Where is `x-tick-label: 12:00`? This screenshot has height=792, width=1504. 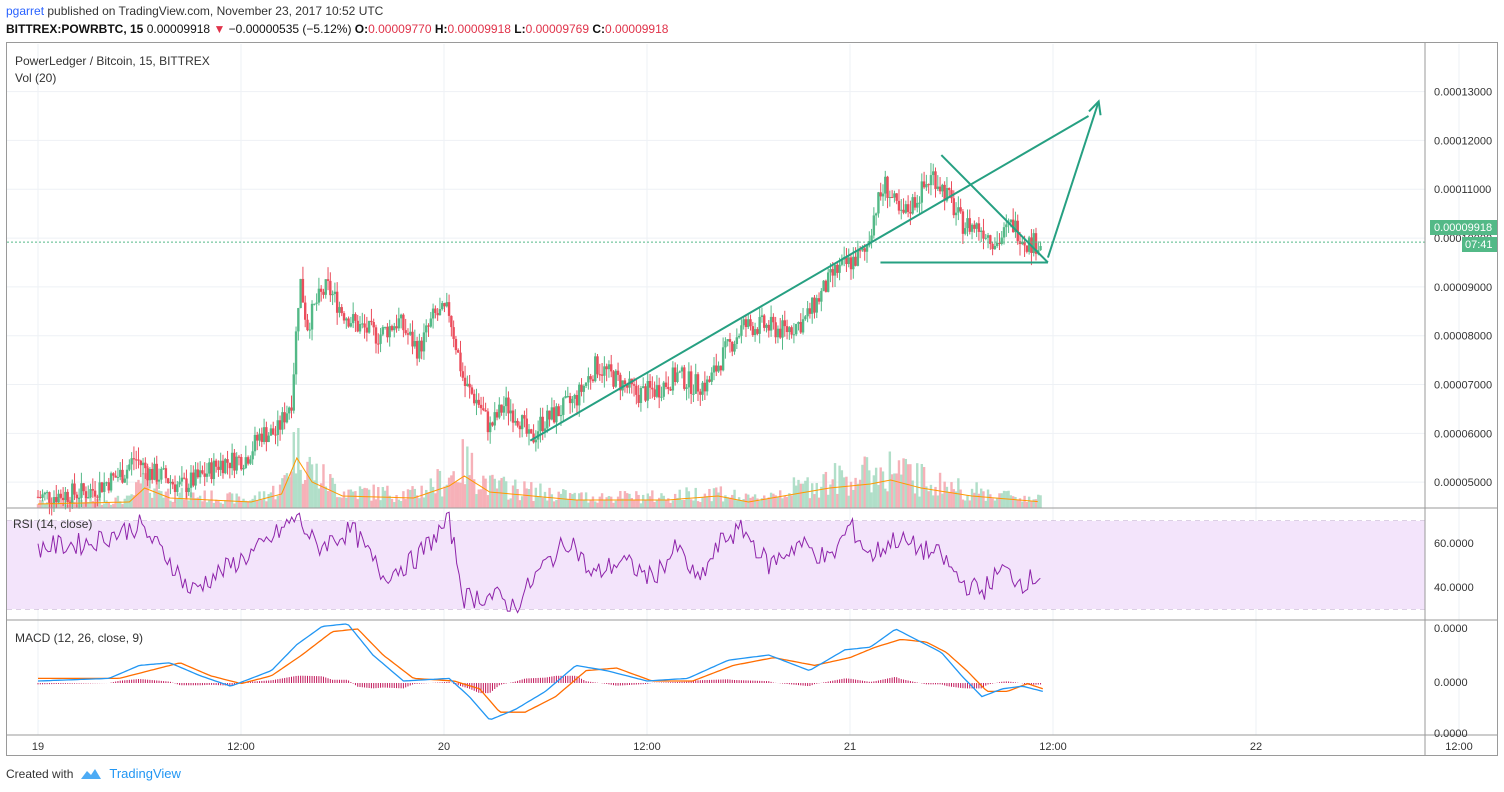
x-tick-label: 12:00 is located at coordinates (1053, 747).